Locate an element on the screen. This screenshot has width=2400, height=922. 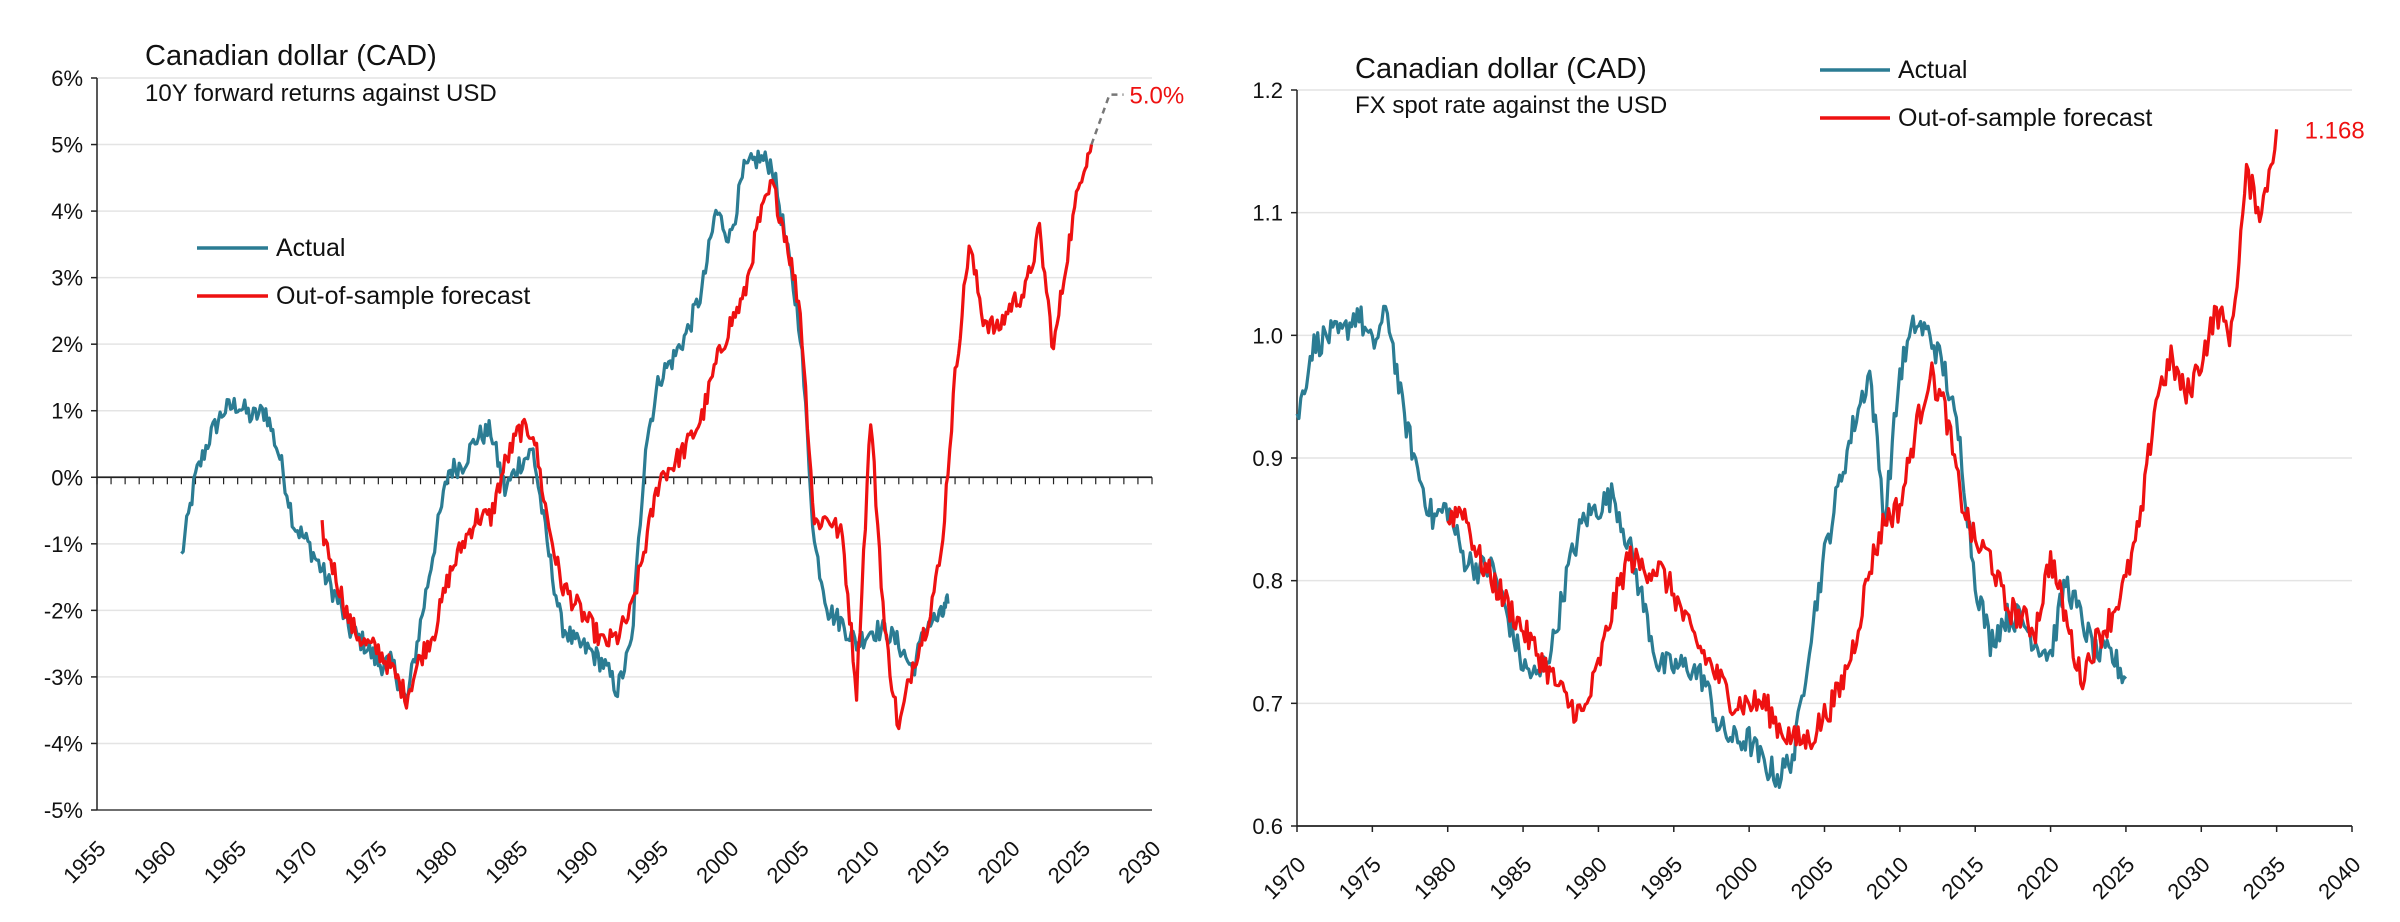
y-tick-label: 0% is located at coordinates (67, 477).